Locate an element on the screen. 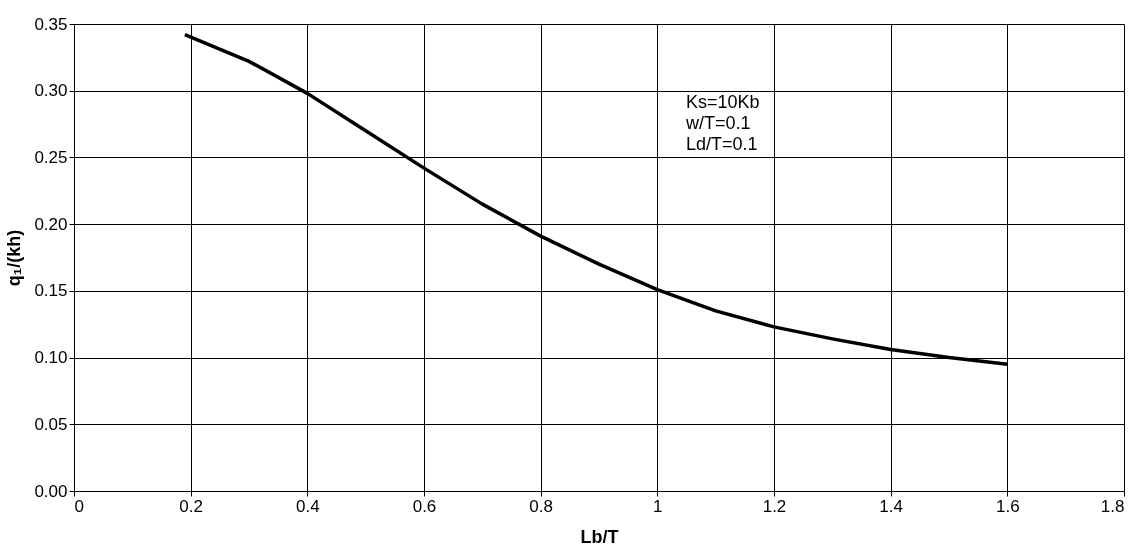  x-tick-label: 0 is located at coordinates (79, 506).